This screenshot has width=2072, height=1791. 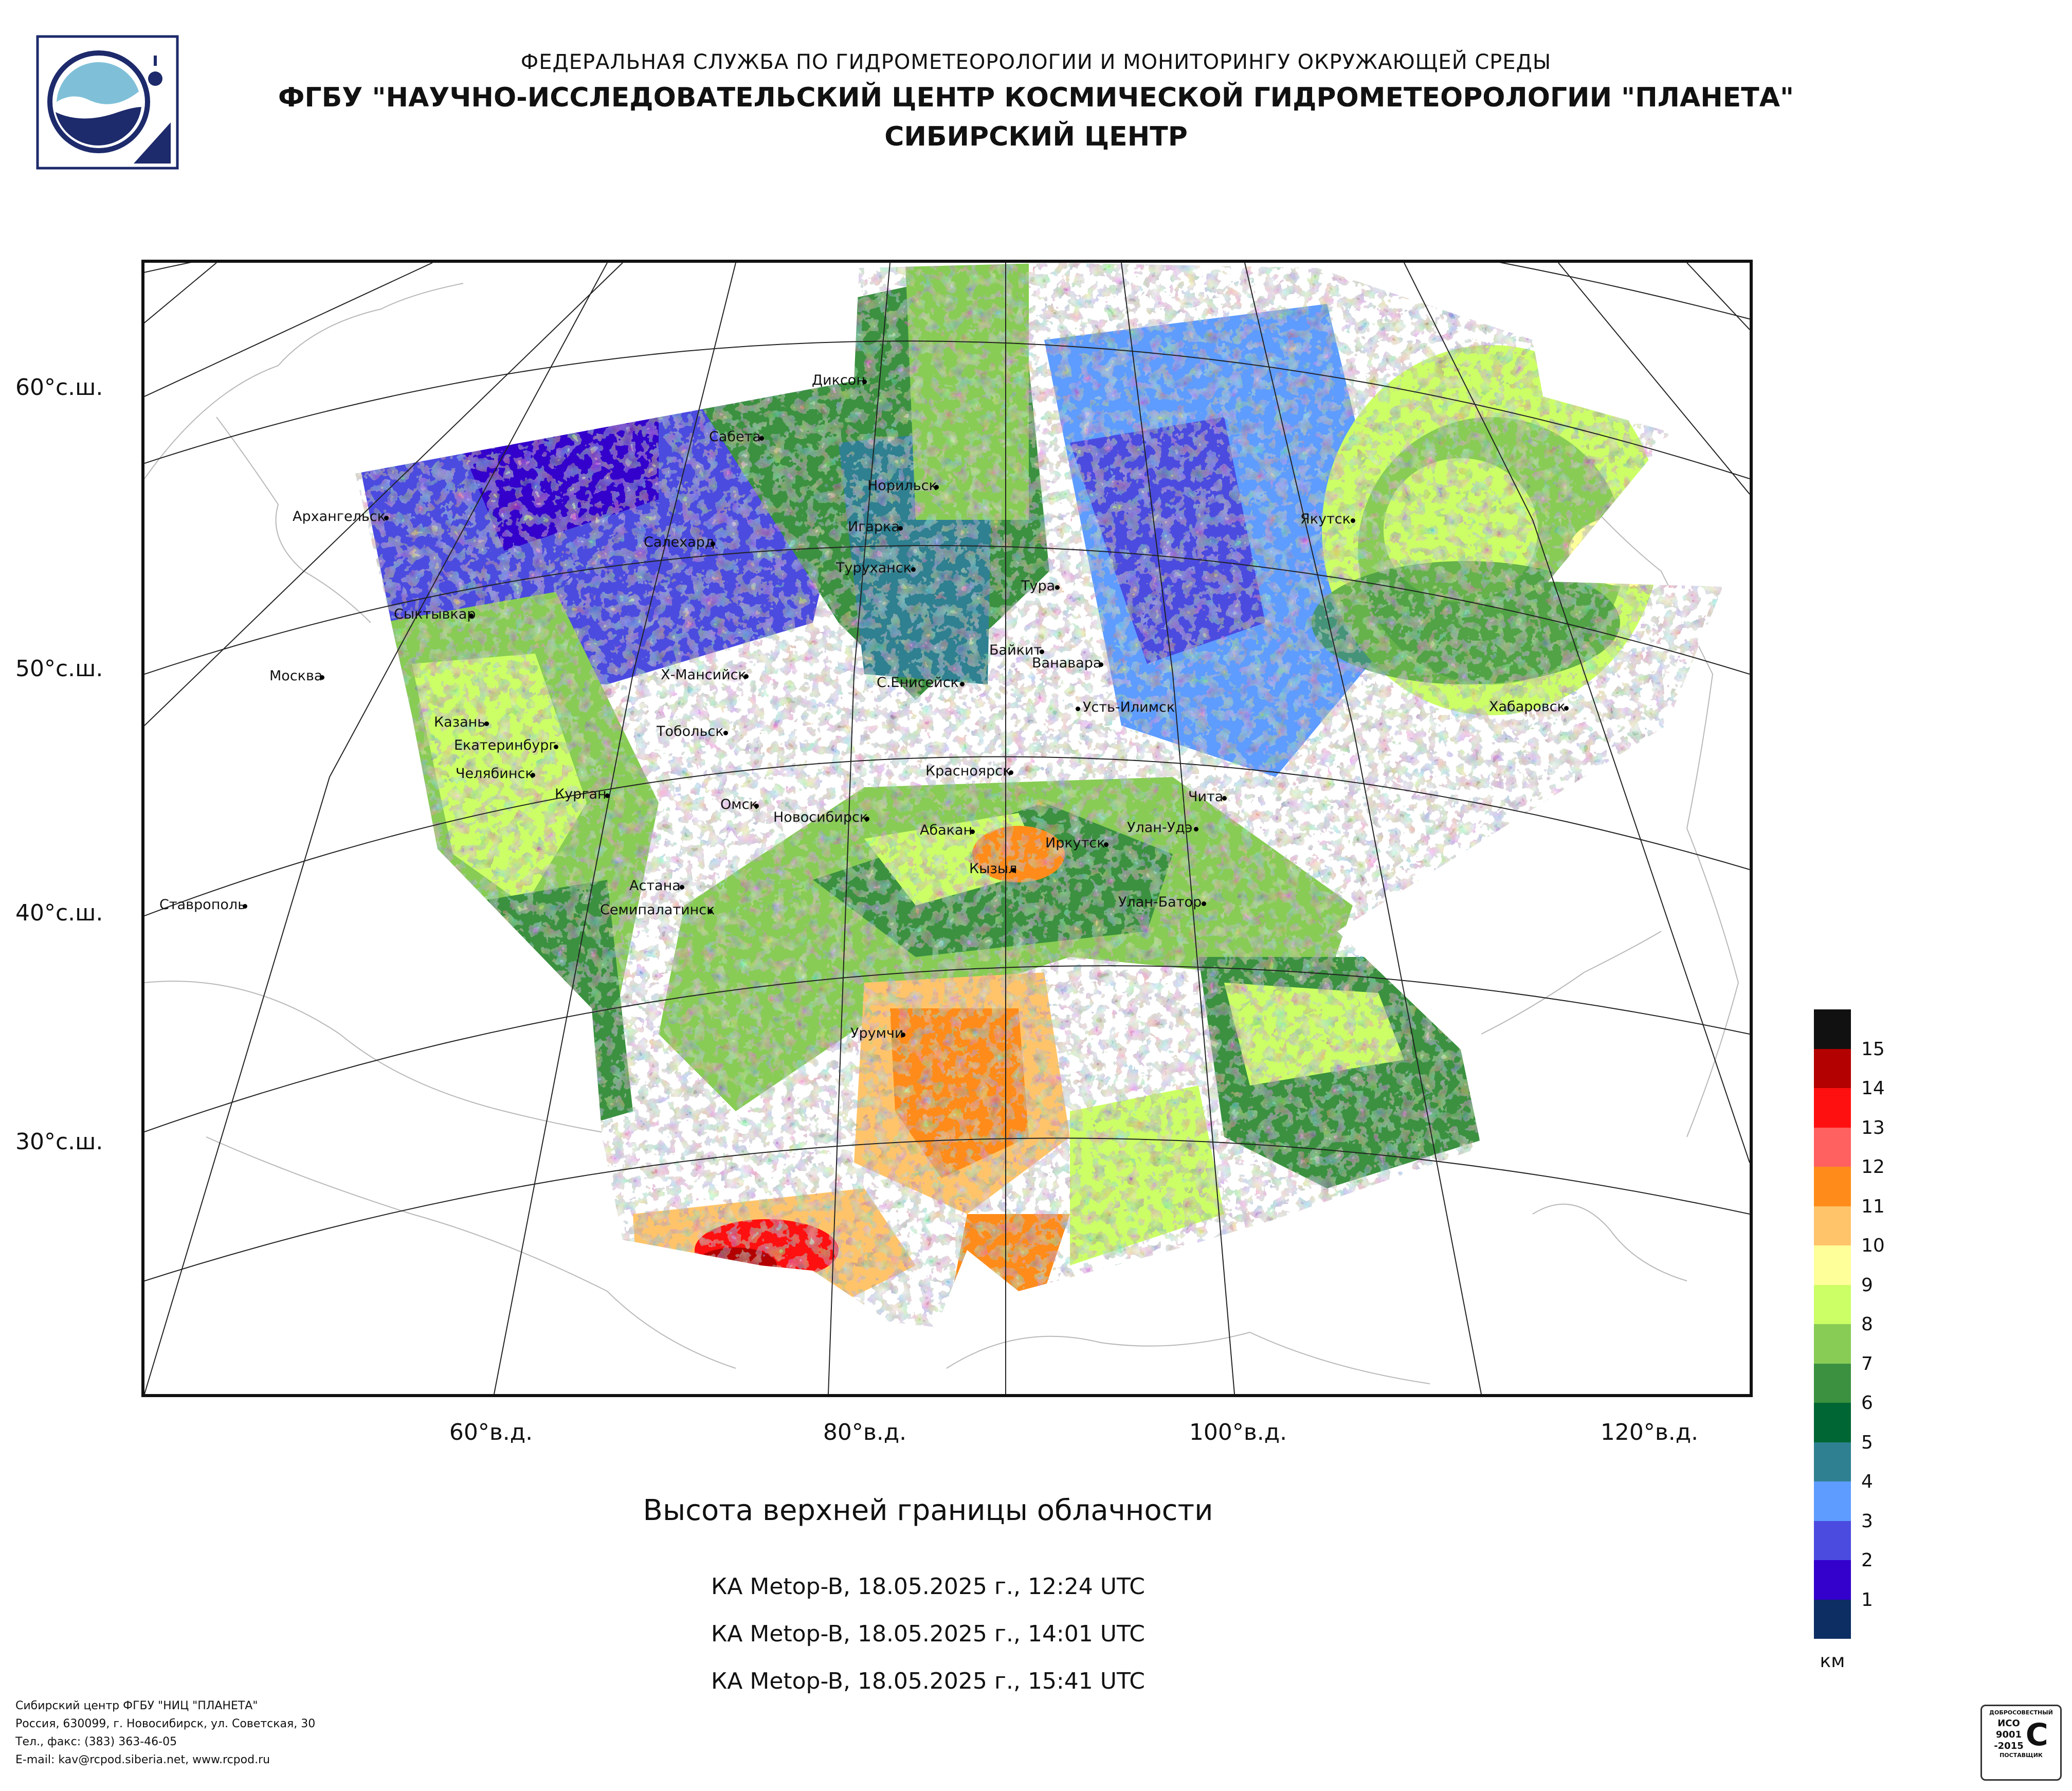 What do you see at coordinates (2009, 1746) in the screenshot?
I see `cert-2015: -2015` at bounding box center [2009, 1746].